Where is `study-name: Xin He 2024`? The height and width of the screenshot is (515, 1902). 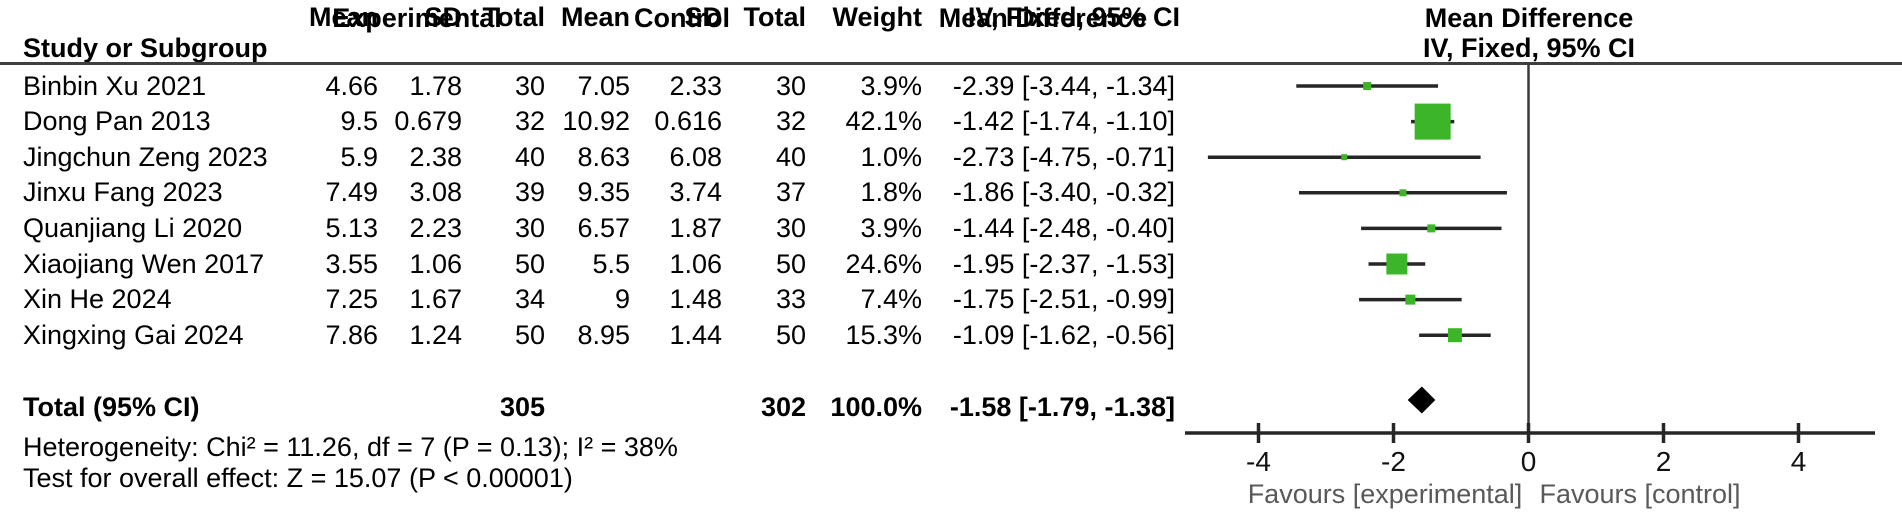 study-name: Xin He 2024 is located at coordinates (97, 299).